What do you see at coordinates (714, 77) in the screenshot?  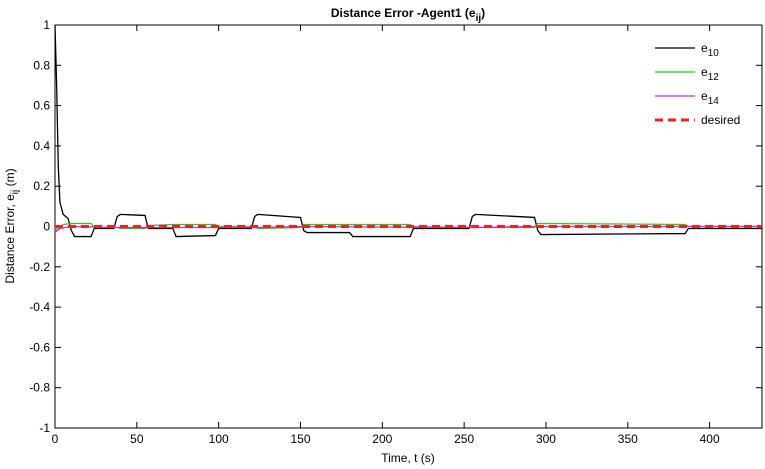 I see `legend-sub: 12` at bounding box center [714, 77].